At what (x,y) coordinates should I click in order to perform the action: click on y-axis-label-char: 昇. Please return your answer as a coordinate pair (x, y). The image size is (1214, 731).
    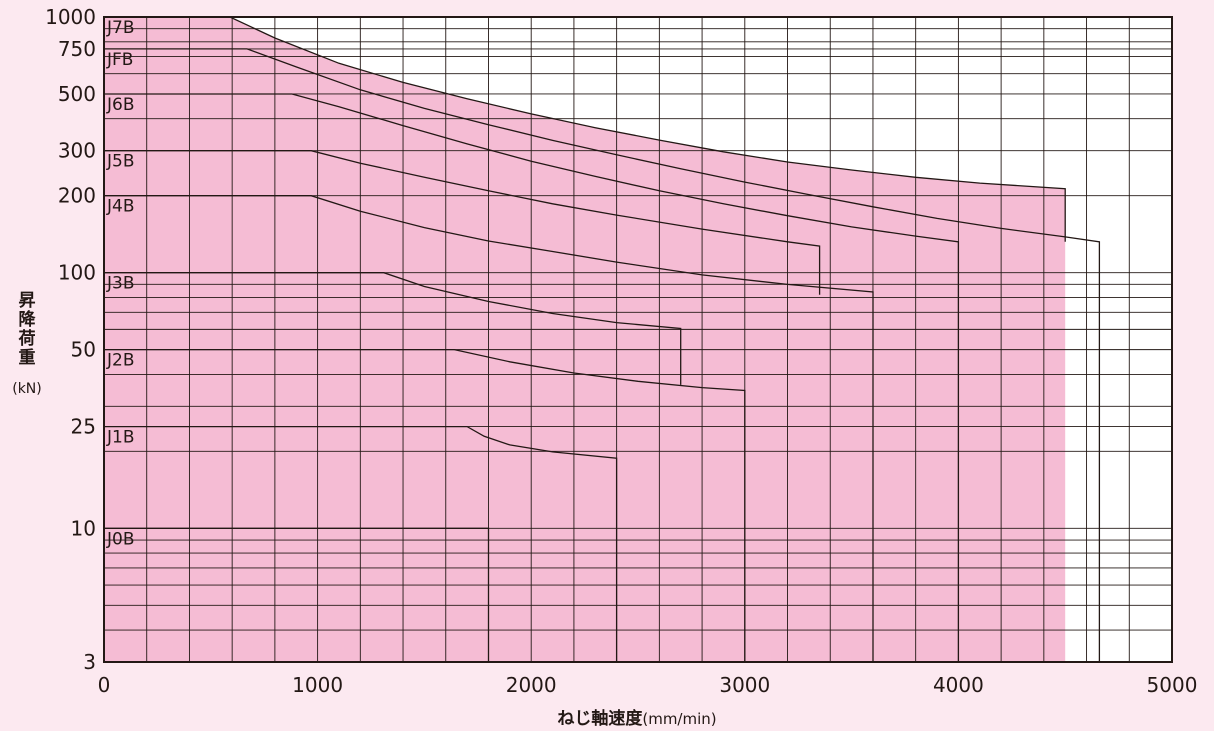
    Looking at the image, I should click on (27, 301).